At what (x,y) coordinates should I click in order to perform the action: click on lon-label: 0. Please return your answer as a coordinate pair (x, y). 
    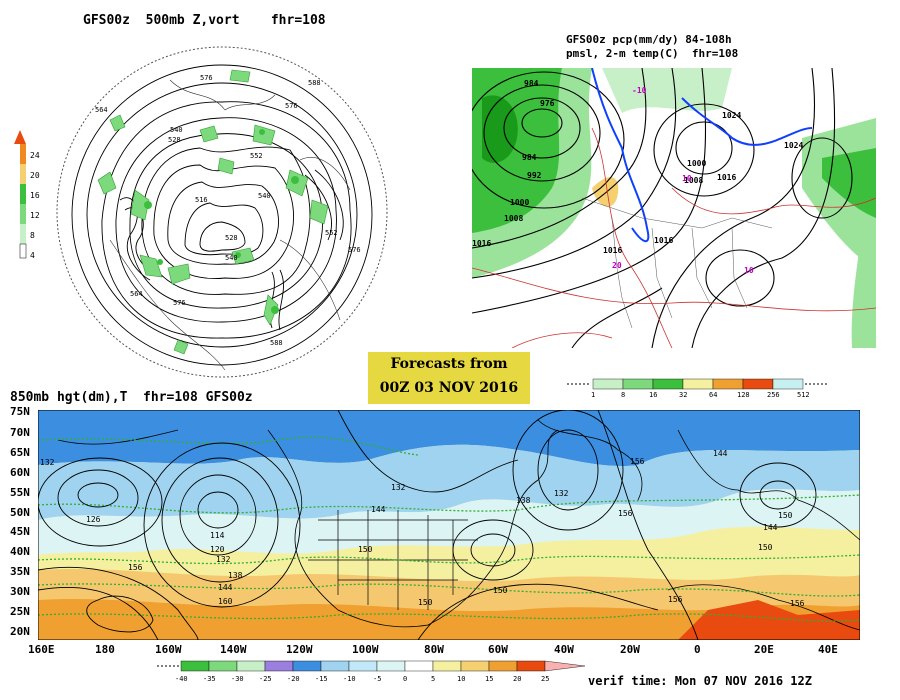
    Looking at the image, I should click on (697, 649).